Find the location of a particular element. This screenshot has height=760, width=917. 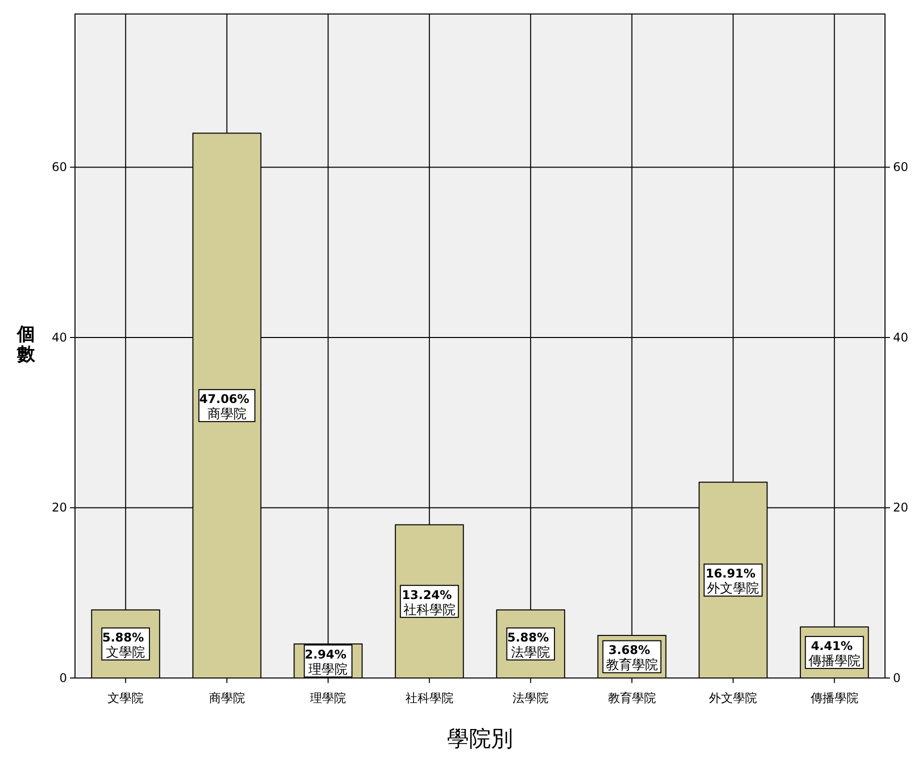

annotation: 3.68% 教育學院 is located at coordinates (632, 658).